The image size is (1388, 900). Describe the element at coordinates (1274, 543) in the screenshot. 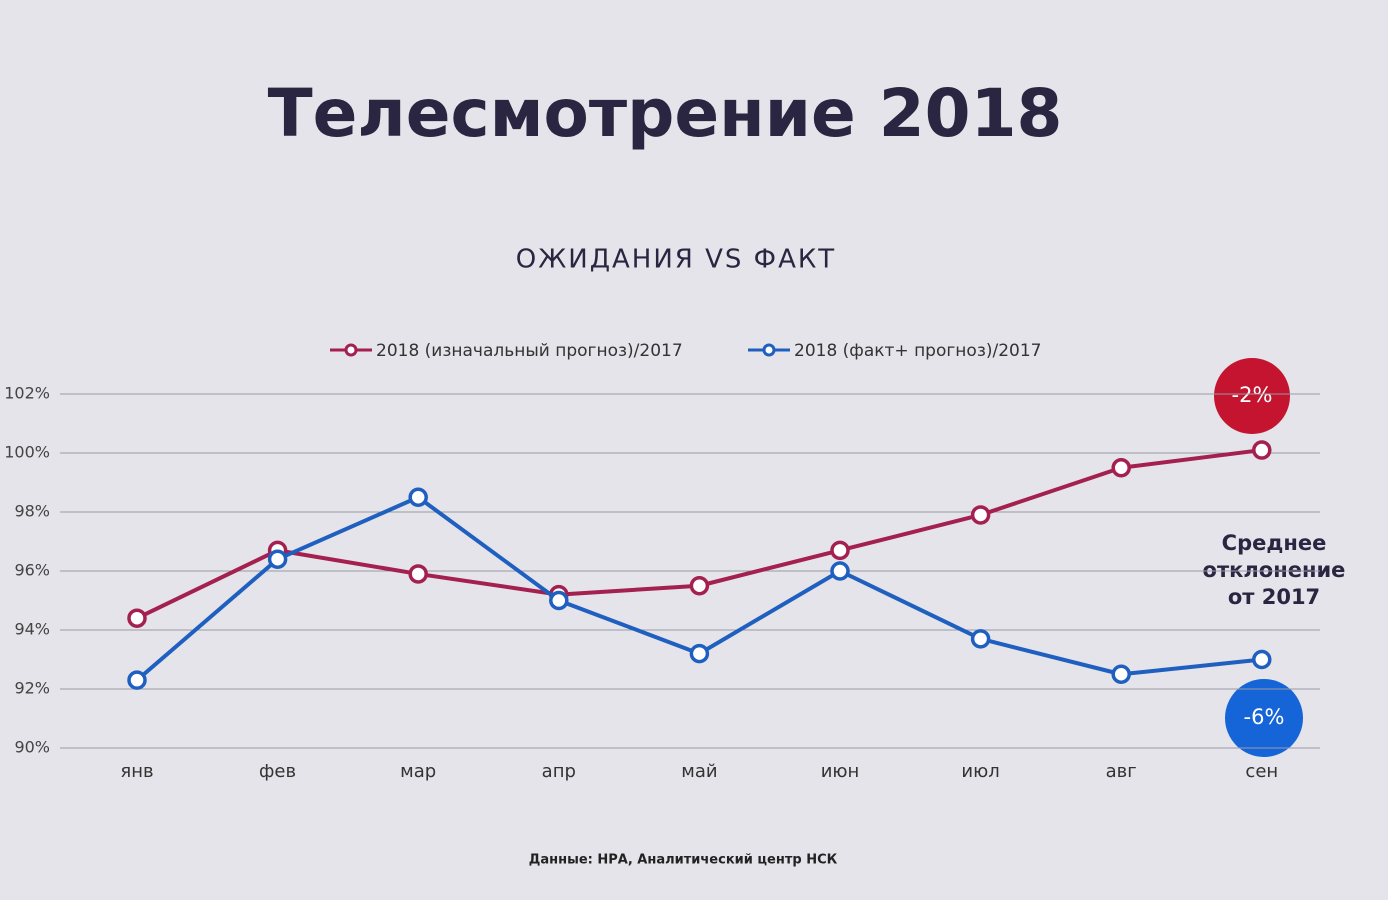

I see `annotation: Среднее` at that location.